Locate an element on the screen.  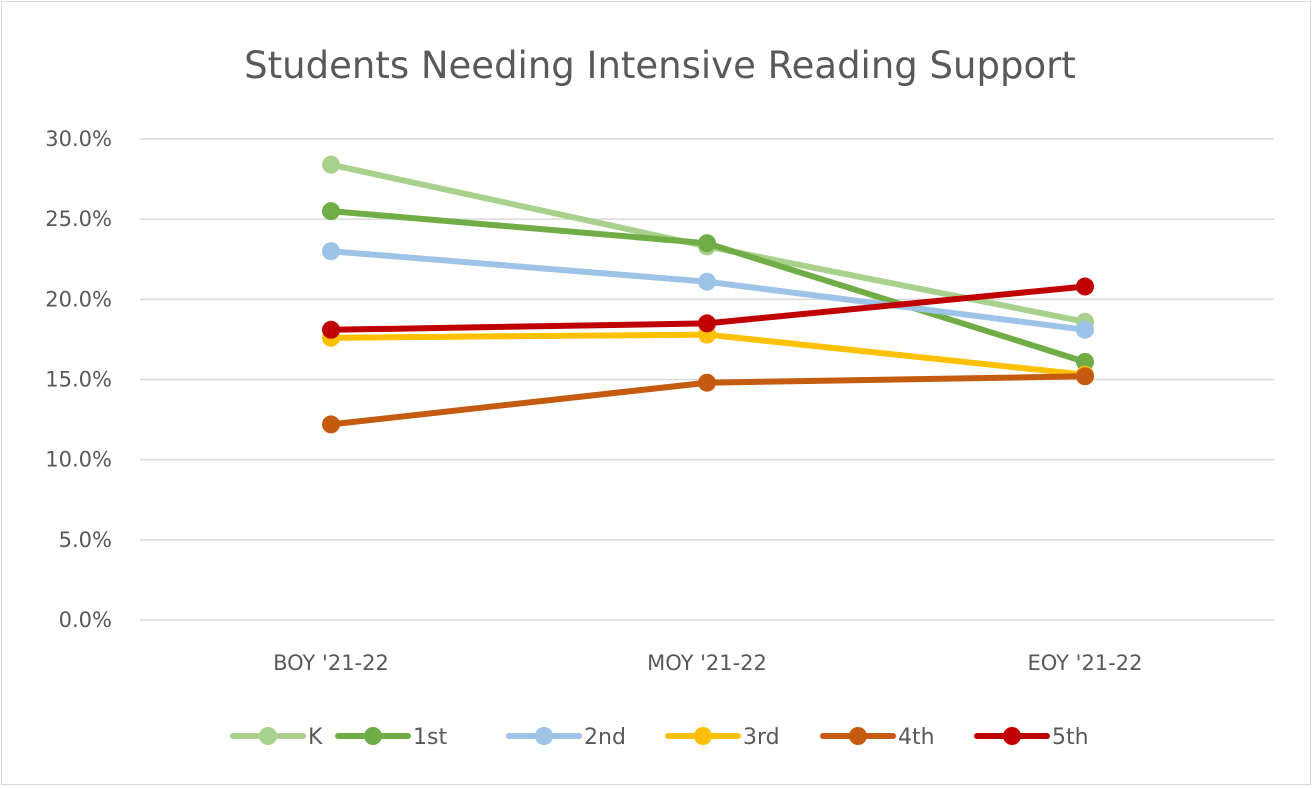
legend-label: 3rd is located at coordinates (761, 737).